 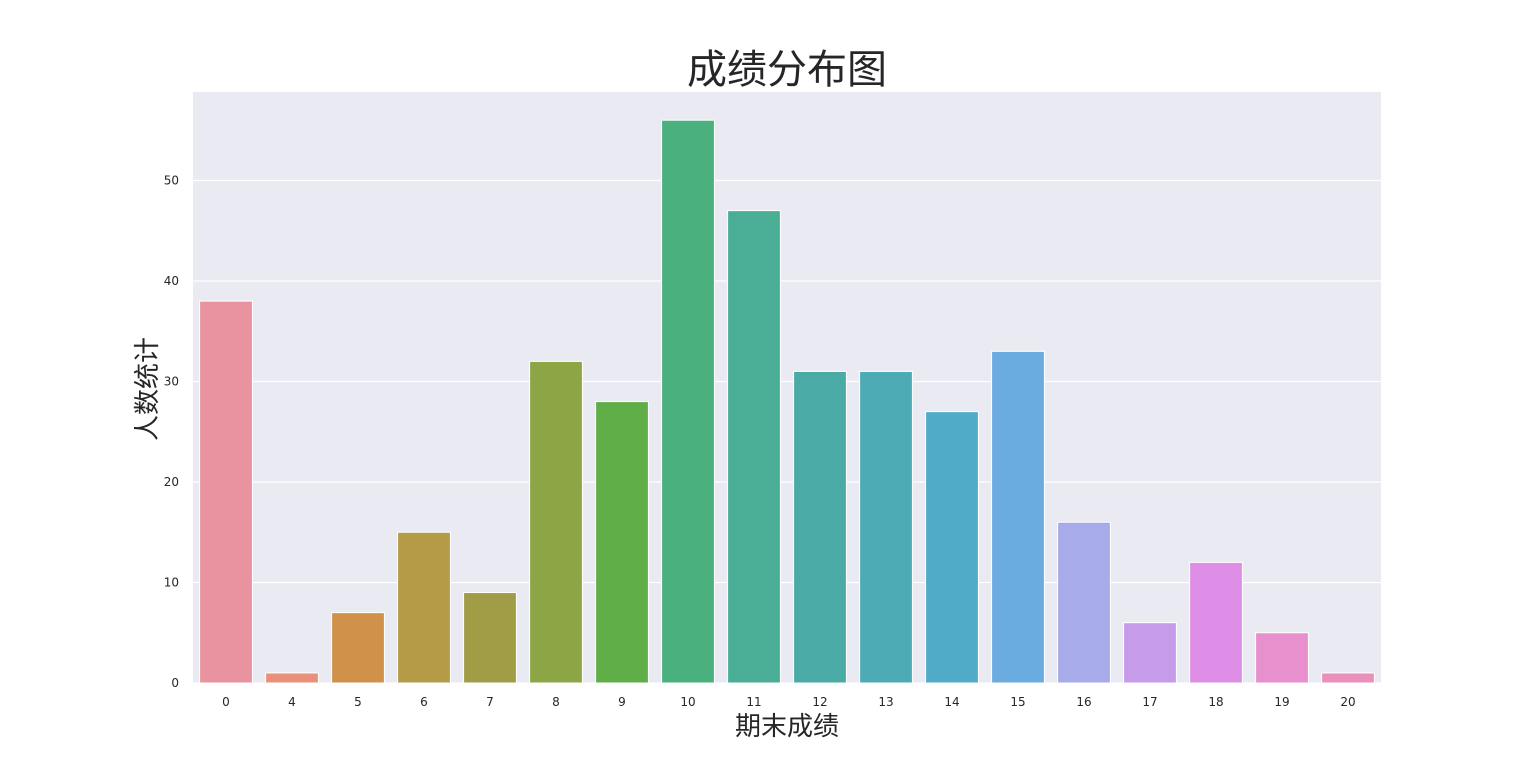 What do you see at coordinates (226, 702) in the screenshot?
I see `x-tick-label: 0` at bounding box center [226, 702].